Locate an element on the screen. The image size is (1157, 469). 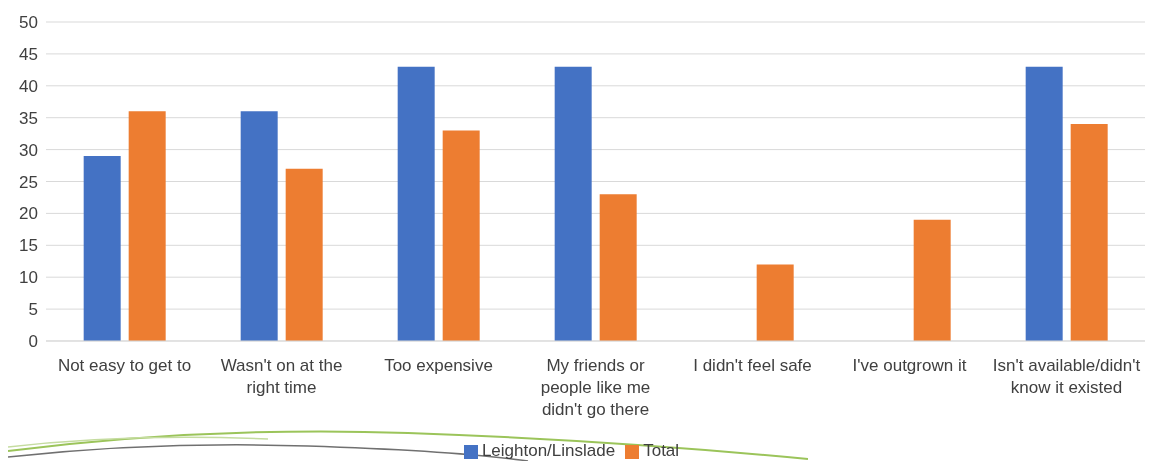
legend-label: Leighton/Linslade is located at coordinates (548, 450).